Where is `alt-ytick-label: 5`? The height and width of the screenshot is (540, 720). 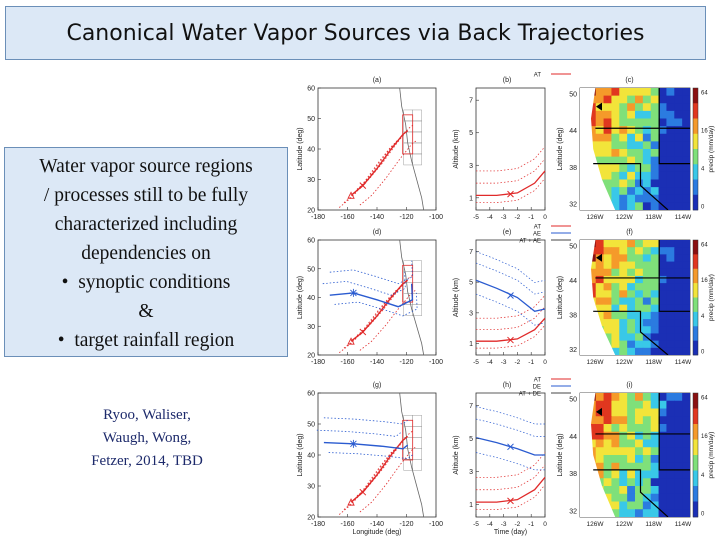 alt-ytick-label: 5 is located at coordinates (471, 283).